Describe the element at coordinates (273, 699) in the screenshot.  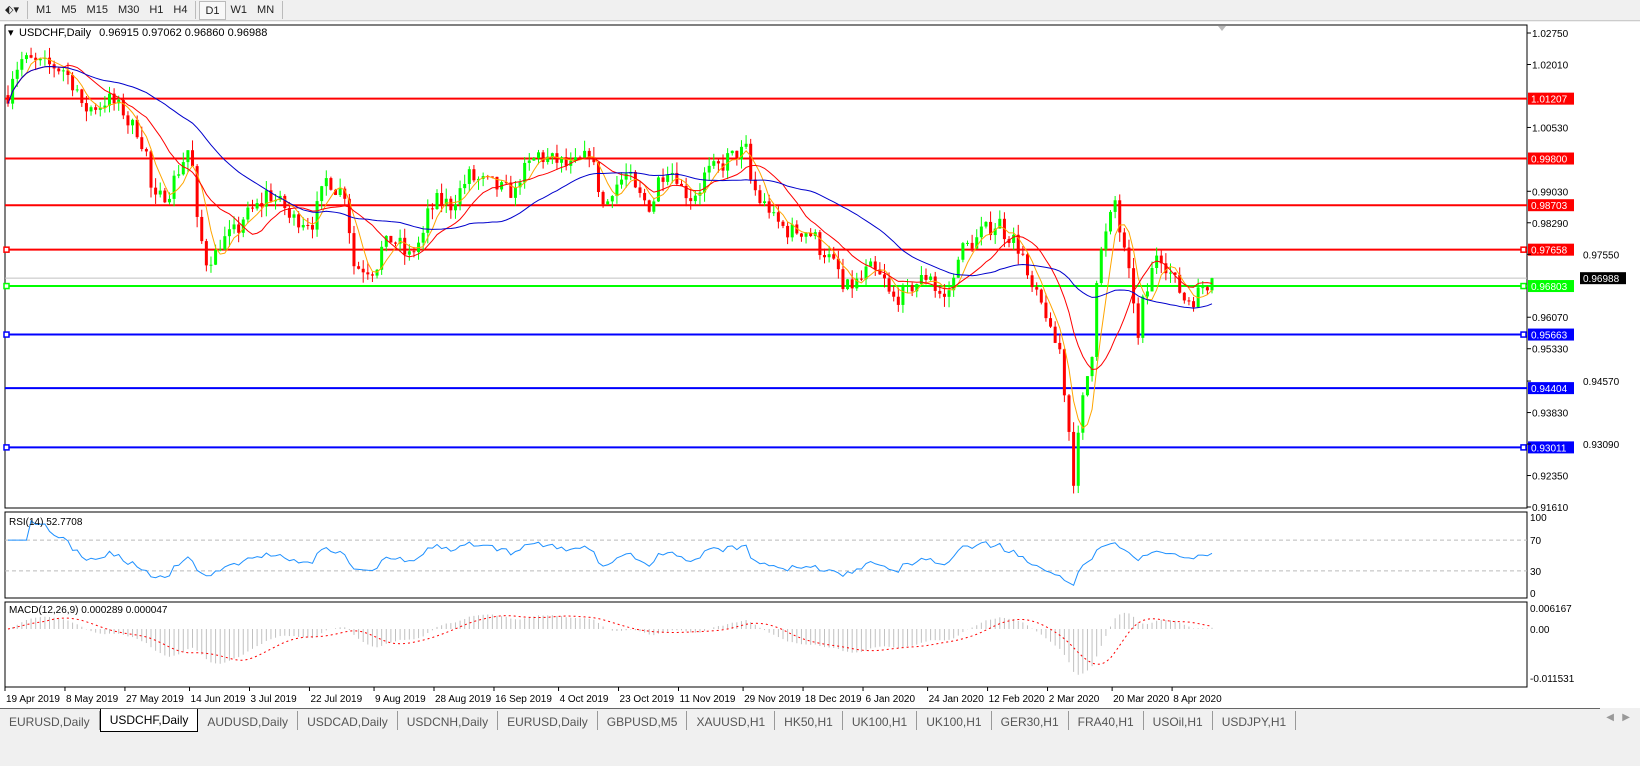
I see `date-label: 3 Jul 2019` at that location.